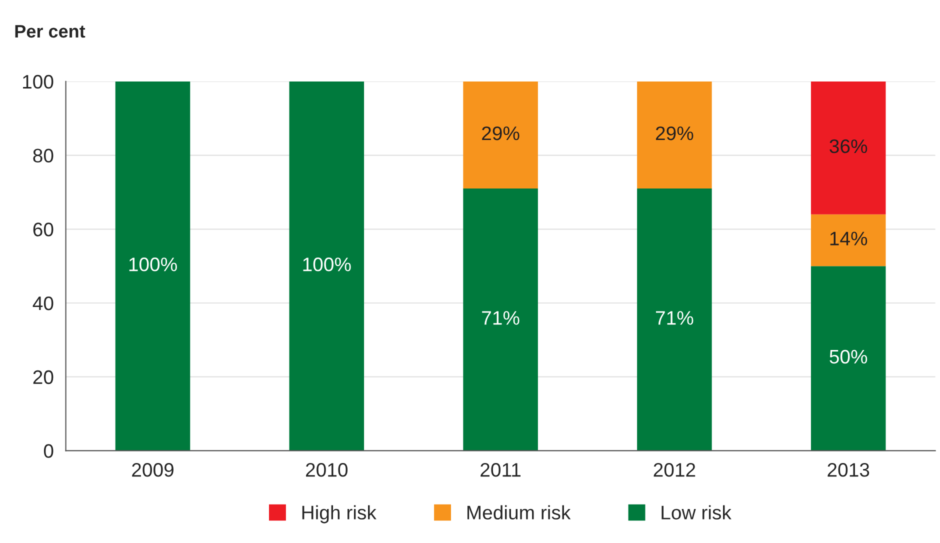 The height and width of the screenshot is (543, 940). I want to click on x-tick-label: 2012, so click(675, 470).